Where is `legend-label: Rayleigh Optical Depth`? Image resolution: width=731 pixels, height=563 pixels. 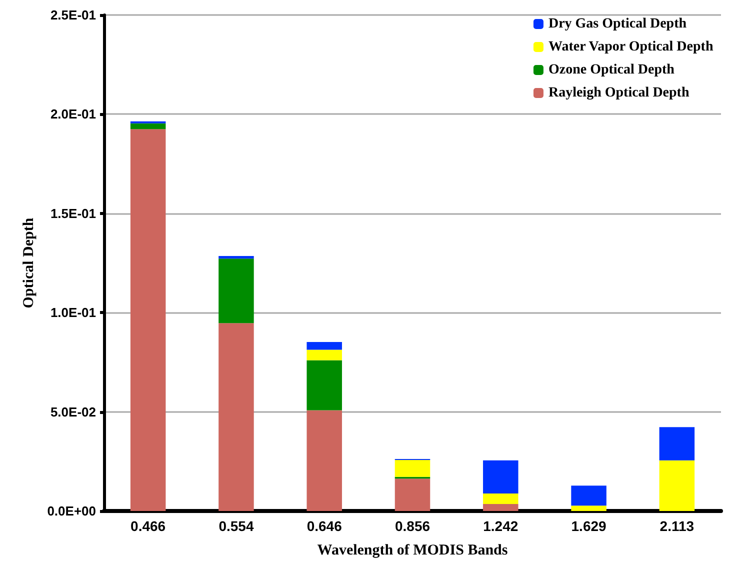
legend-label: Rayleigh Optical Depth is located at coordinates (619, 93).